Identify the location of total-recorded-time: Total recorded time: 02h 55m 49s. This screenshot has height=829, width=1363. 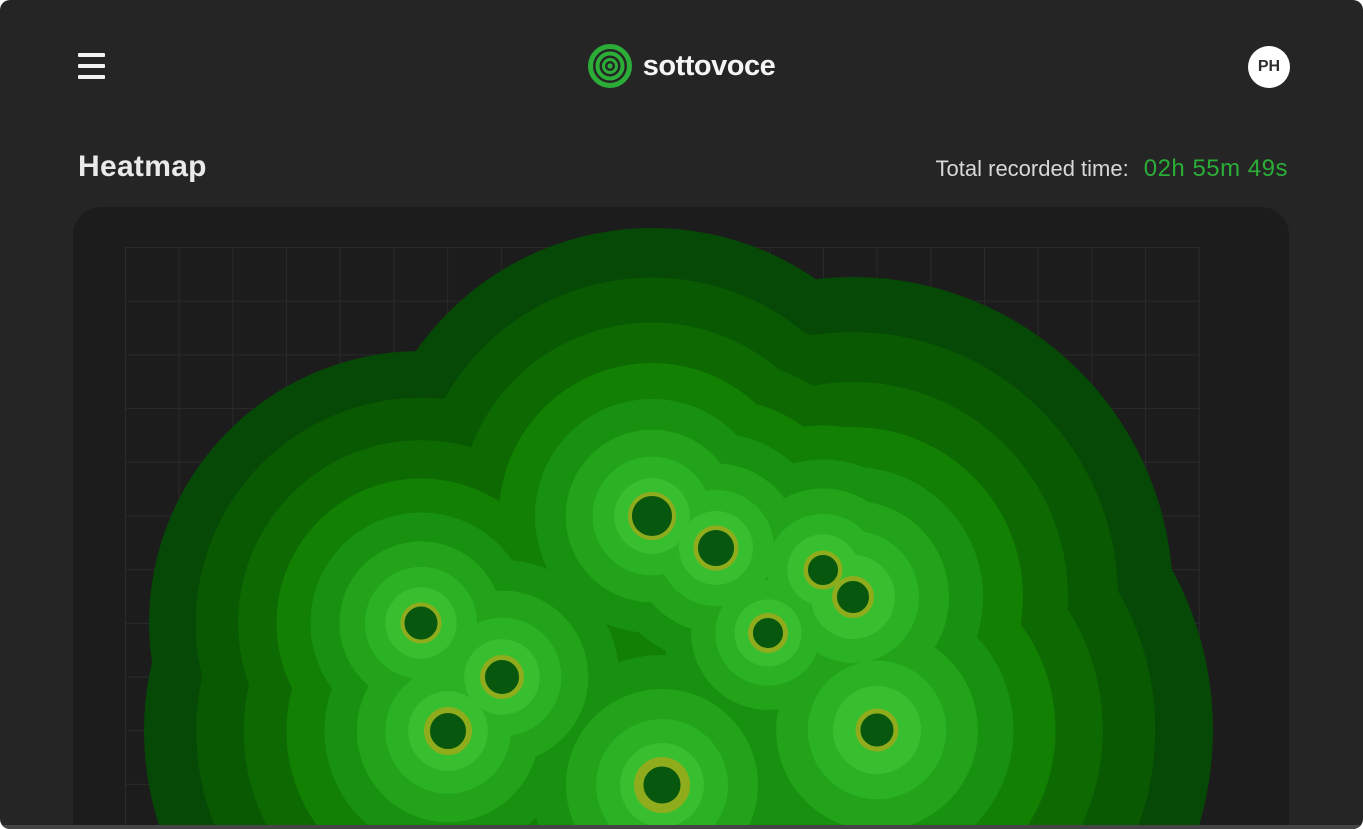
(1112, 169).